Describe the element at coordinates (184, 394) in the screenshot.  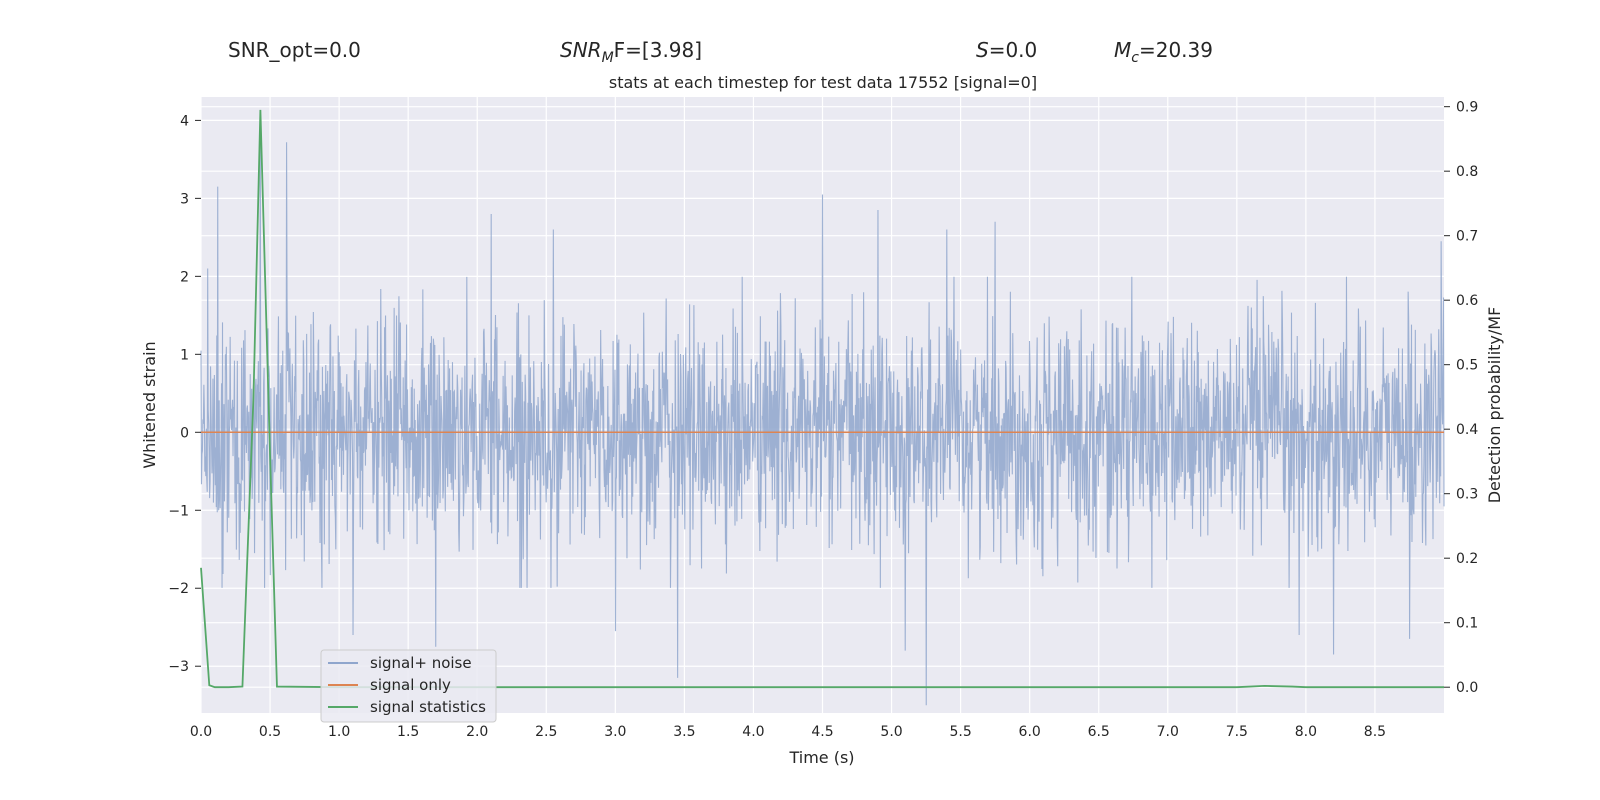
I see `y-tick-labels: −3 −2 −1 0 1 2 3 4` at that location.